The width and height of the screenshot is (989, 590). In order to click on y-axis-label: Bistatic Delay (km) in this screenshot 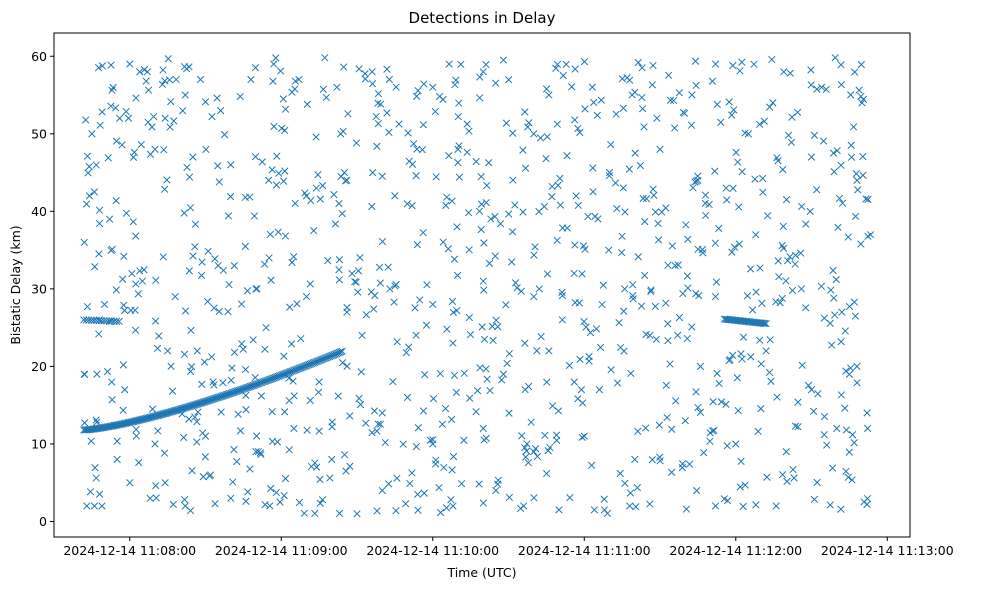, I will do `click(15, 284)`.